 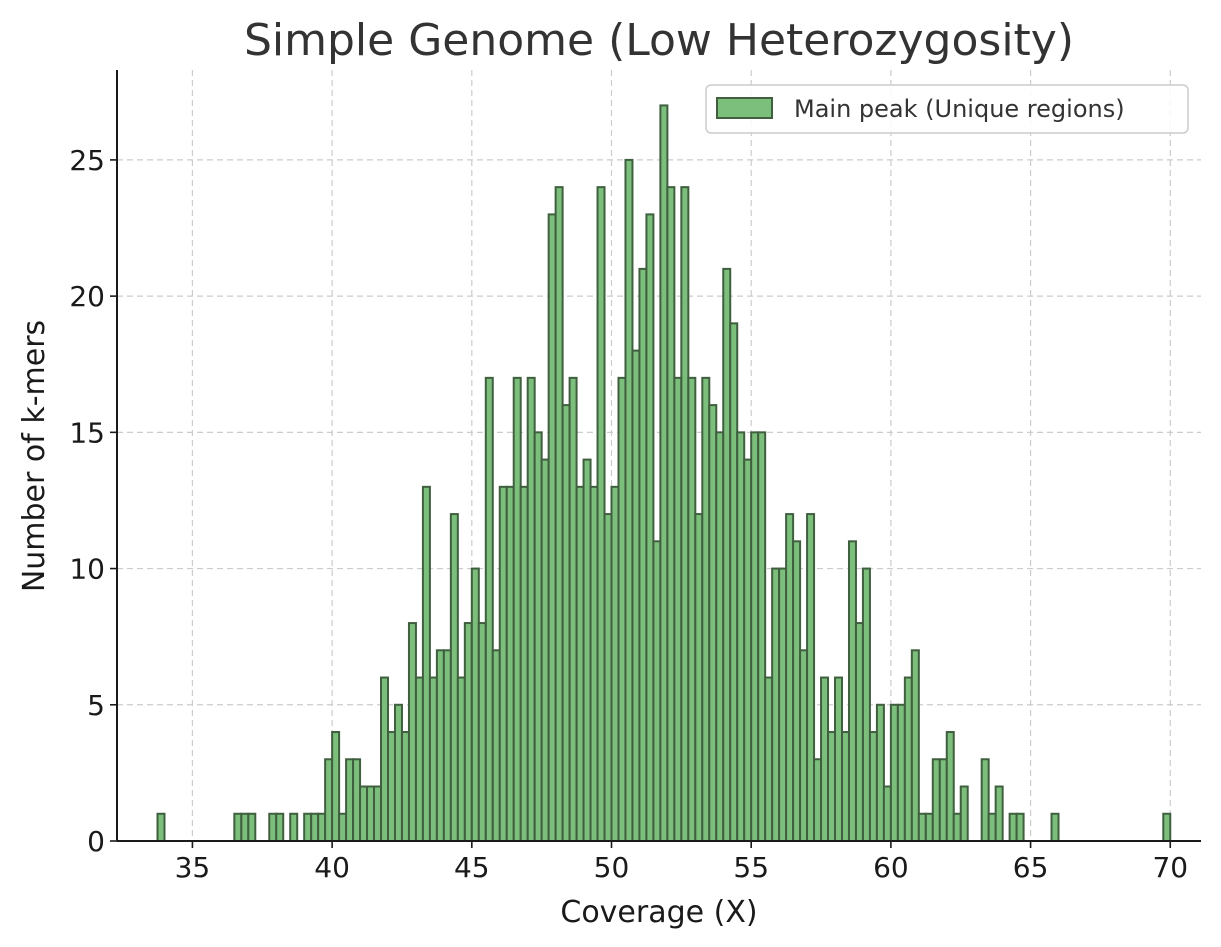 What do you see at coordinates (891, 867) in the screenshot?
I see `x-tick-label: 60` at bounding box center [891, 867].